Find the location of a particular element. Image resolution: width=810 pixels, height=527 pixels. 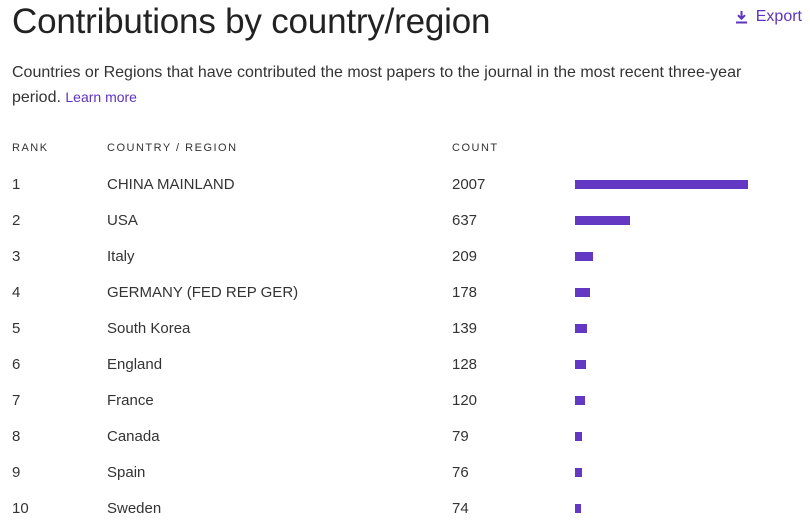

count-cell: 128 is located at coordinates (465, 364).